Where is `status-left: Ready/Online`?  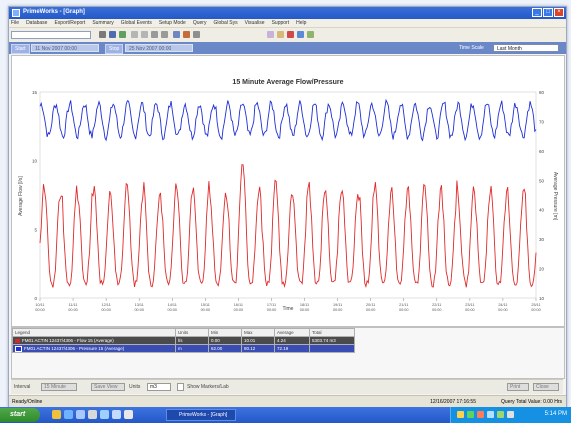 status-left: Ready/Online is located at coordinates (27, 402).